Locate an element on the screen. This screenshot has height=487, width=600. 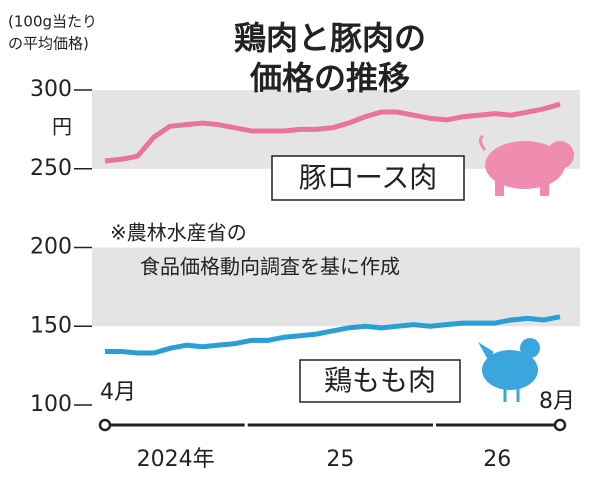
y-tick-label: 100 is located at coordinates (51, 404).